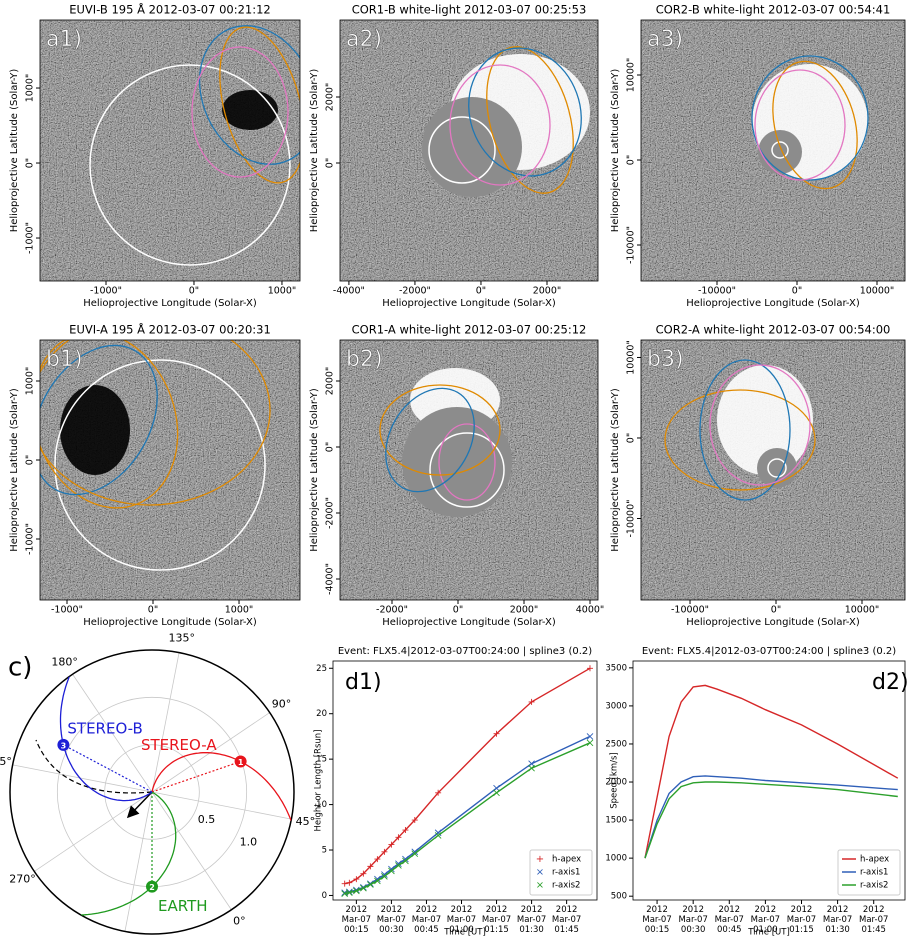 This screenshot has width=913, height=939. What do you see at coordinates (170, 150) in the screenshot?
I see `image-noise` at bounding box center [170, 150].